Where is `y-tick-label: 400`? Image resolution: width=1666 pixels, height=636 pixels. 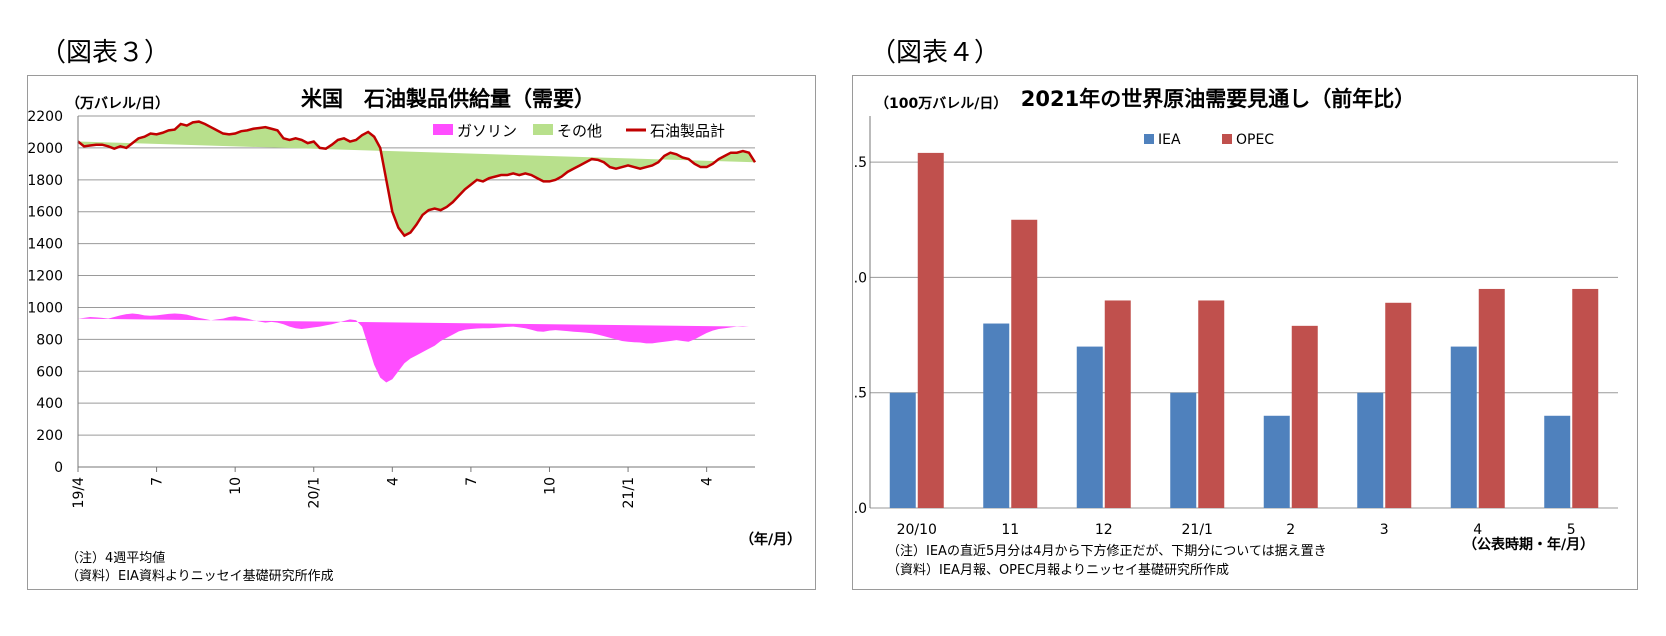
y-tick-label: 400 is located at coordinates (49, 404).